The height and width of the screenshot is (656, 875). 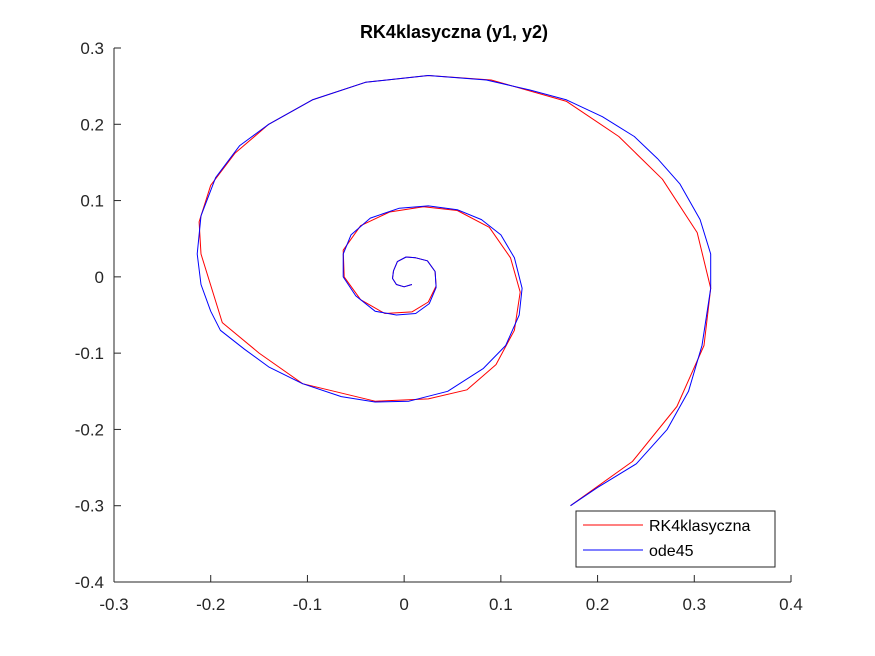 I want to click on y-tick-label: -0.3, so click(x=89, y=506).